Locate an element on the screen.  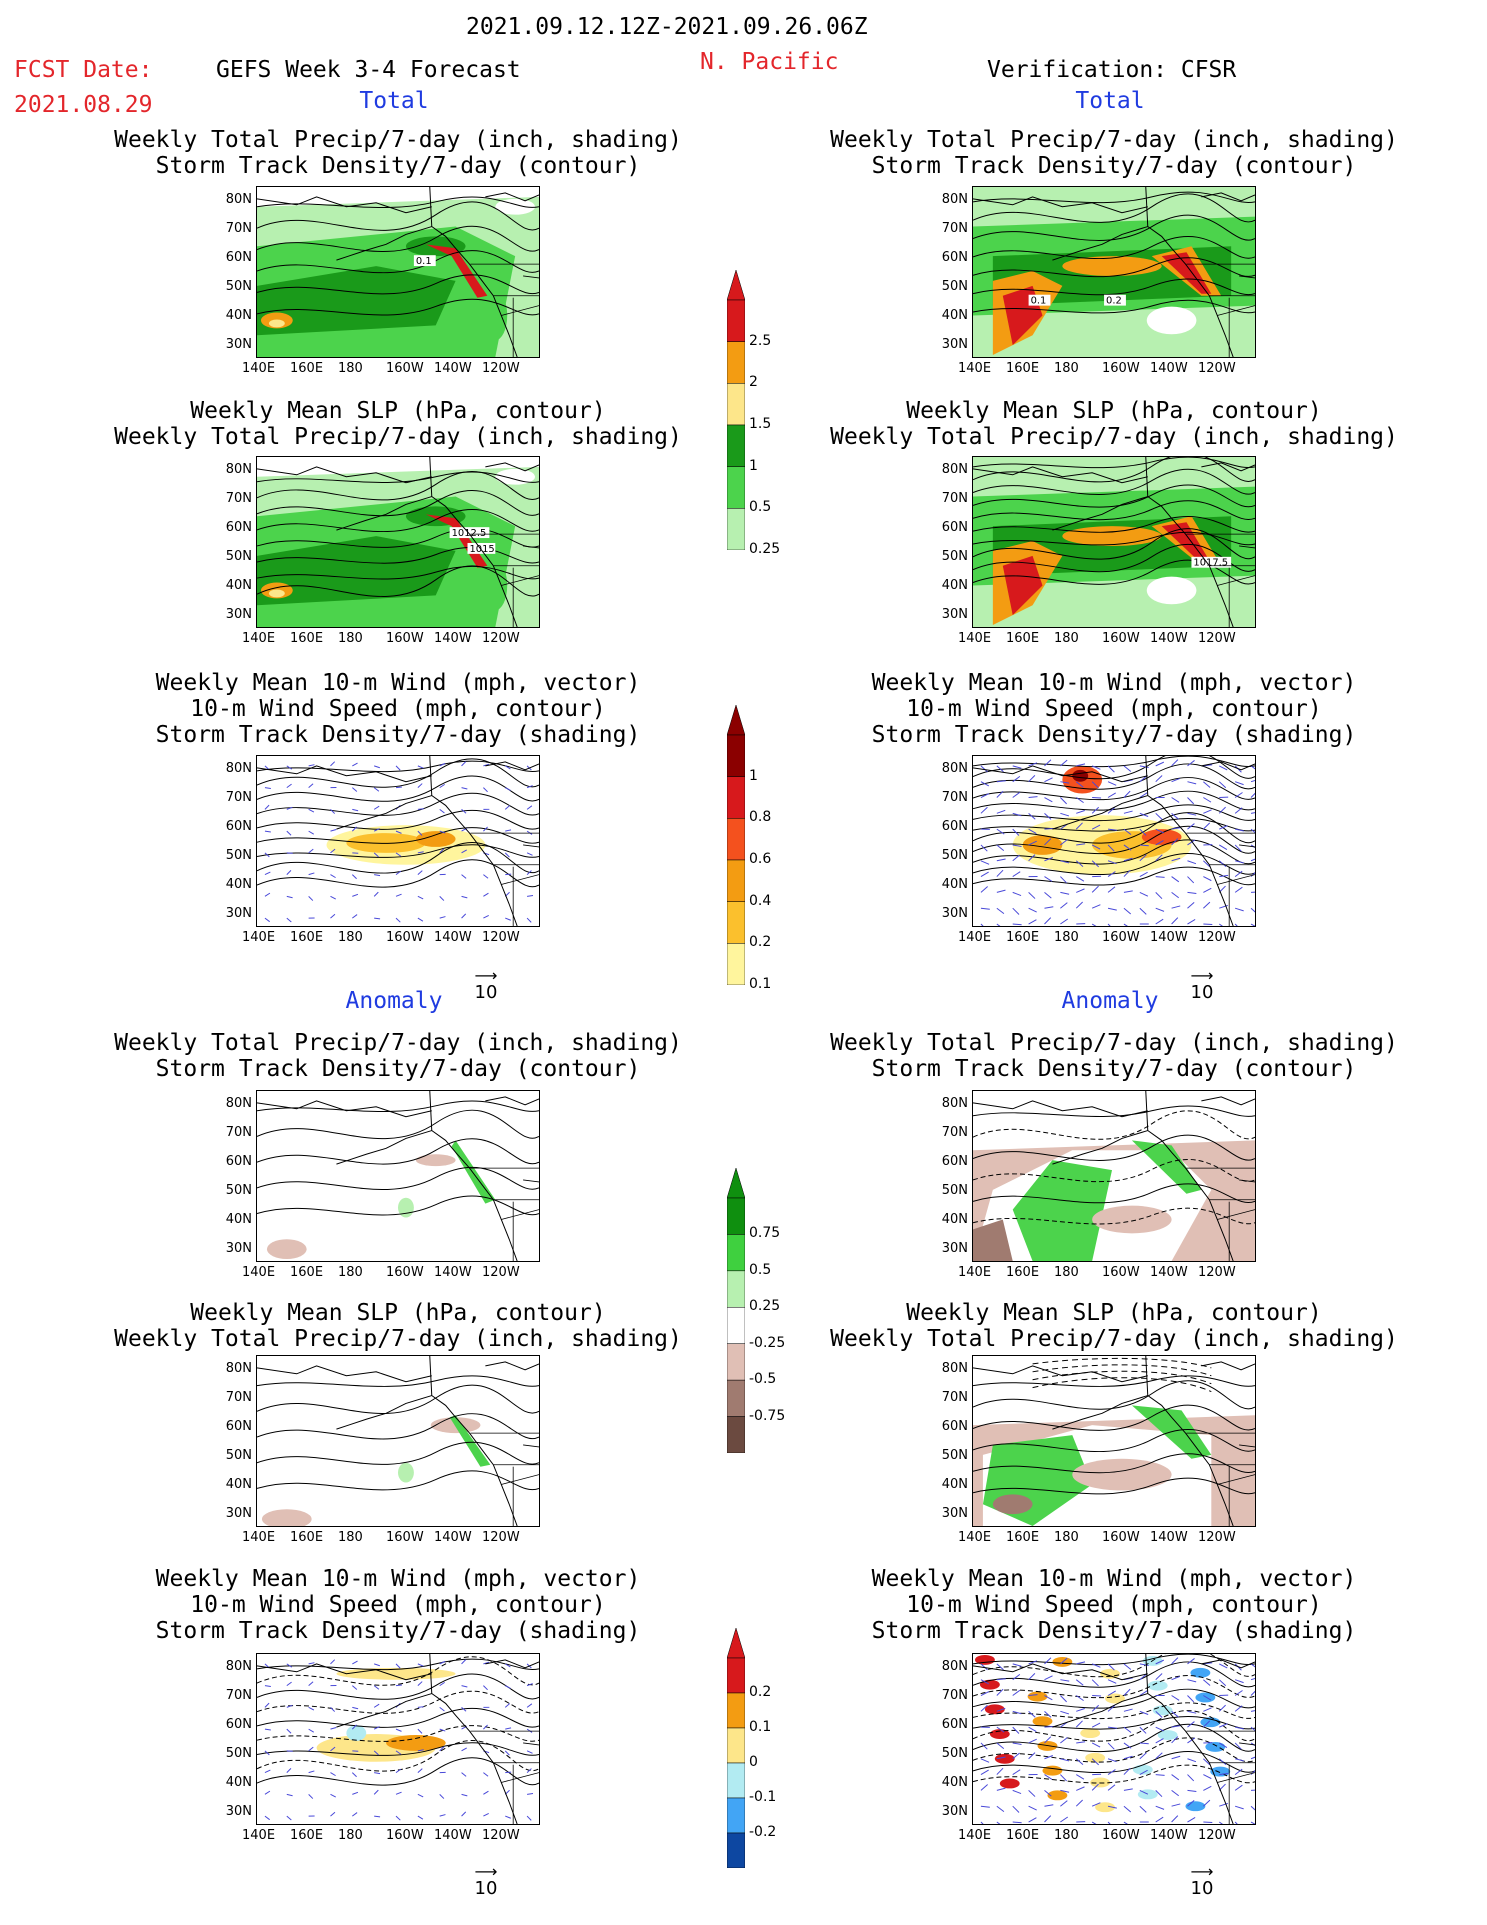
colorbar-label: 2 is located at coordinates (753, 382).